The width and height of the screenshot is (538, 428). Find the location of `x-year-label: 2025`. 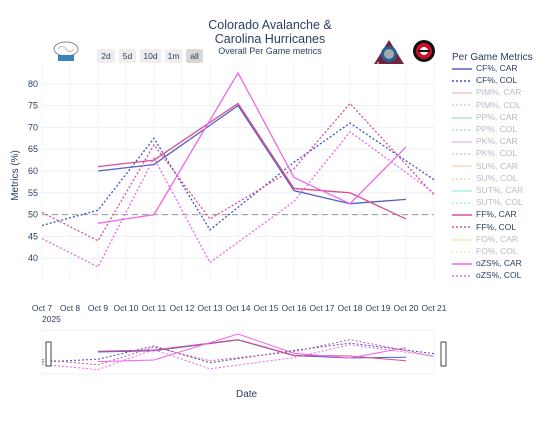

x-year-label: 2025 is located at coordinates (51, 319).